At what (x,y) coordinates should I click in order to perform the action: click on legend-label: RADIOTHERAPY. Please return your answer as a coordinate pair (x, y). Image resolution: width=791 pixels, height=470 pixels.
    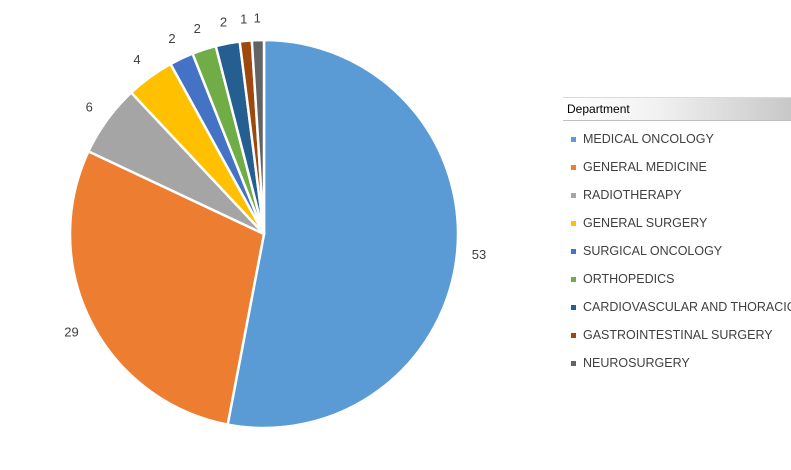
    Looking at the image, I should click on (632, 195).